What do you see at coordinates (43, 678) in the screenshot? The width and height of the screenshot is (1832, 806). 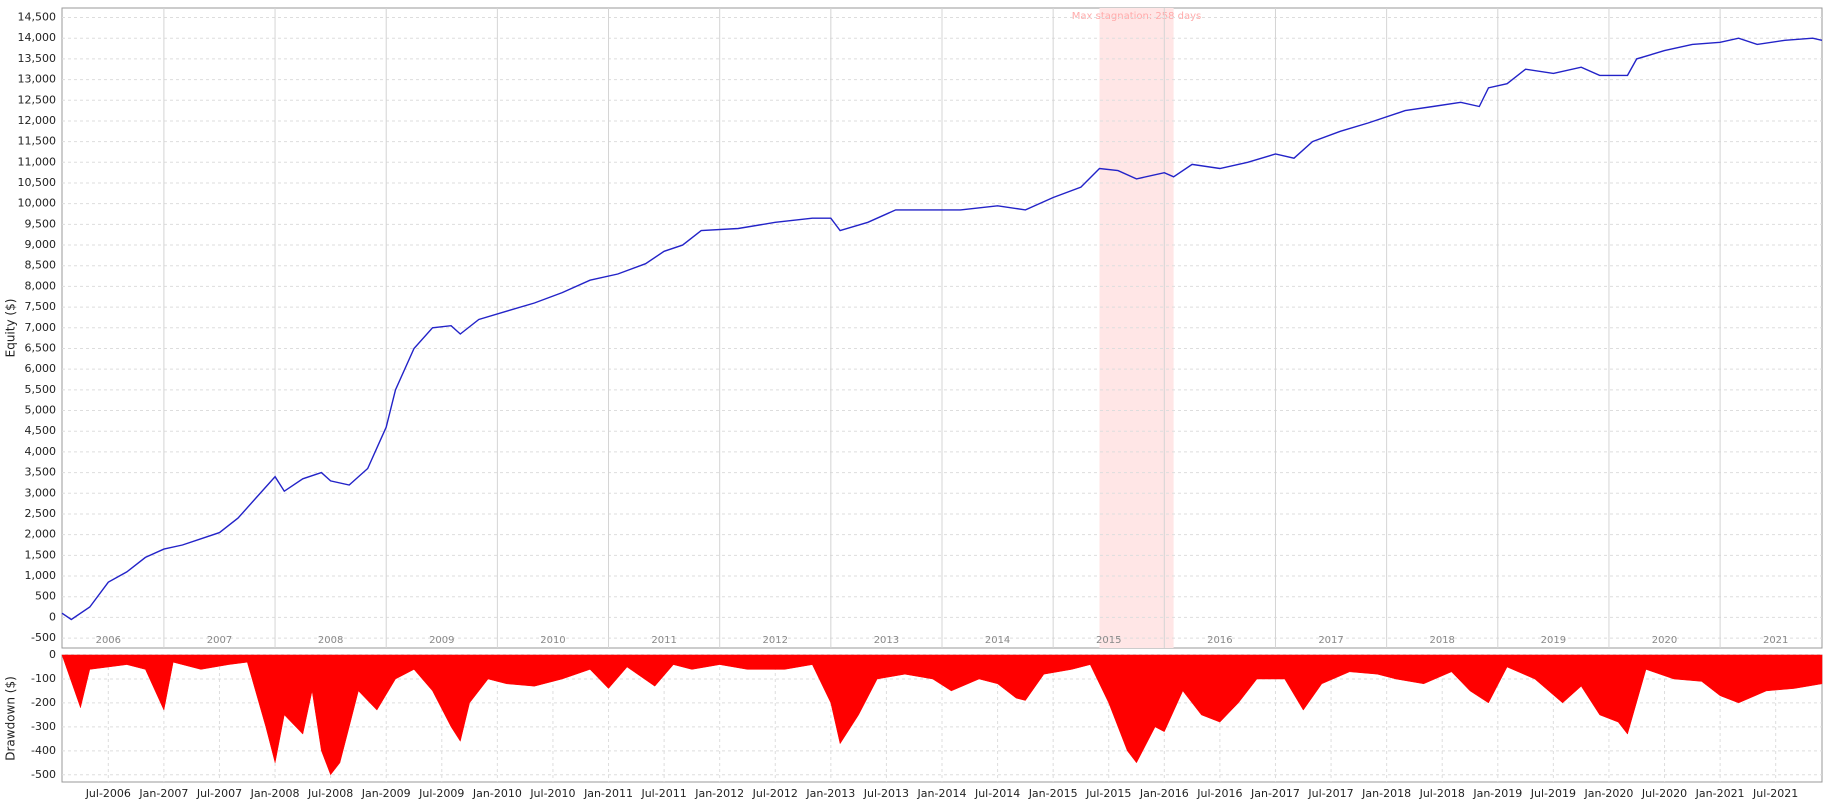 I see `y-tick-label: -100` at bounding box center [43, 678].